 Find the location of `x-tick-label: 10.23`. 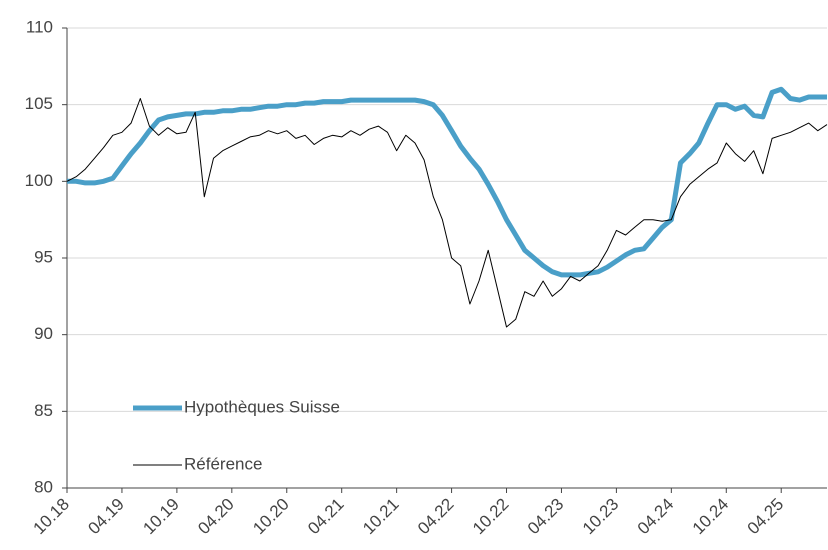

x-tick-label: 10.23 is located at coordinates (601, 517).